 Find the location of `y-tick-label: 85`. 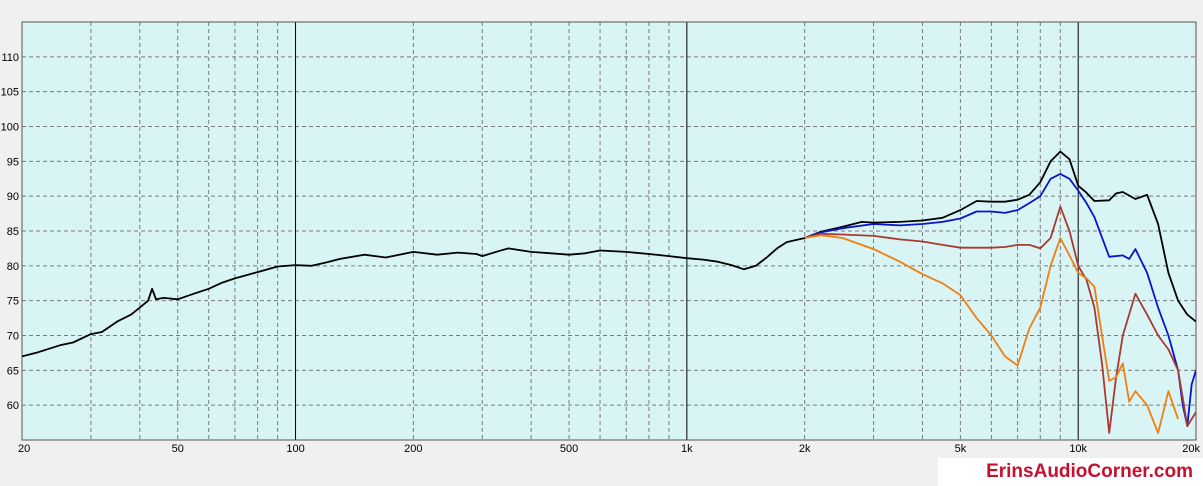

y-tick-label: 85 is located at coordinates (13, 232).